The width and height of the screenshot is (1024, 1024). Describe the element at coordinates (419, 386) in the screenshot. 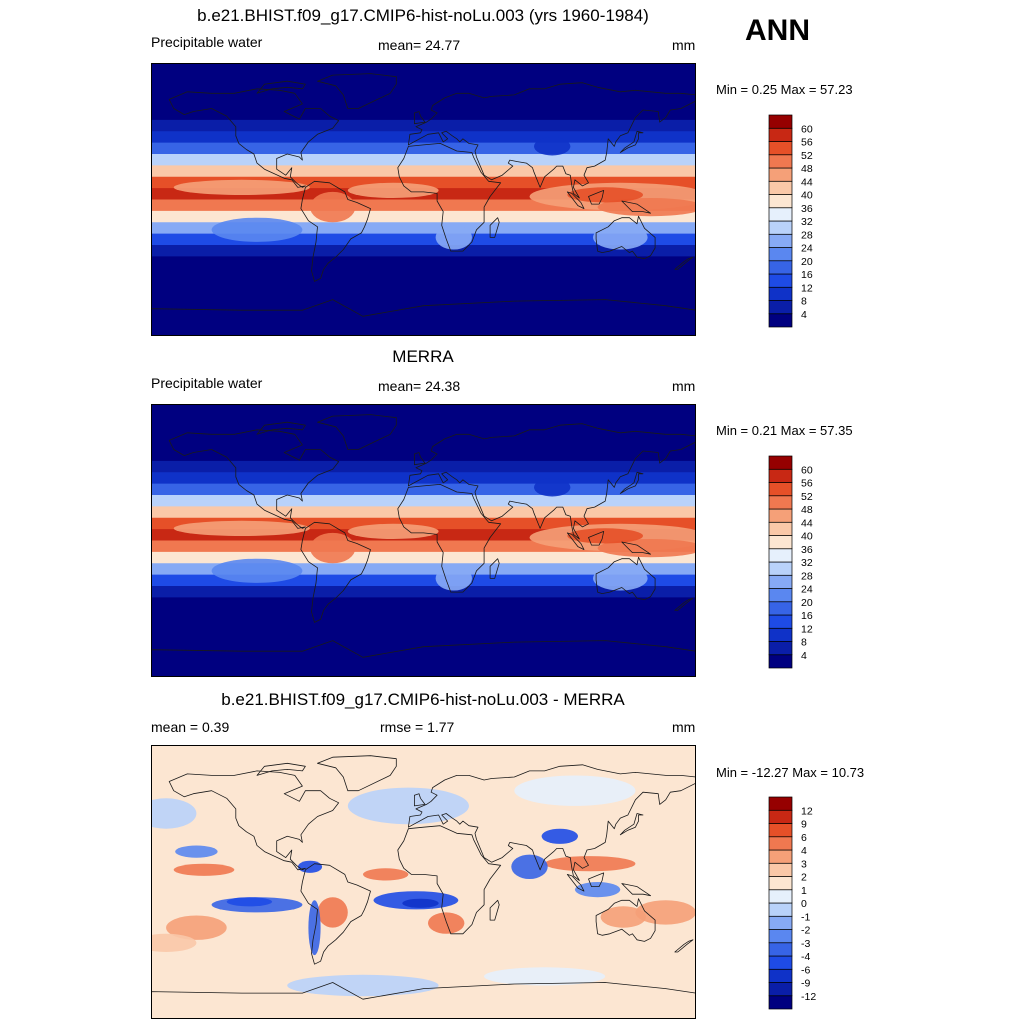

I see `panel-2-mean: mean= 24.38` at that location.